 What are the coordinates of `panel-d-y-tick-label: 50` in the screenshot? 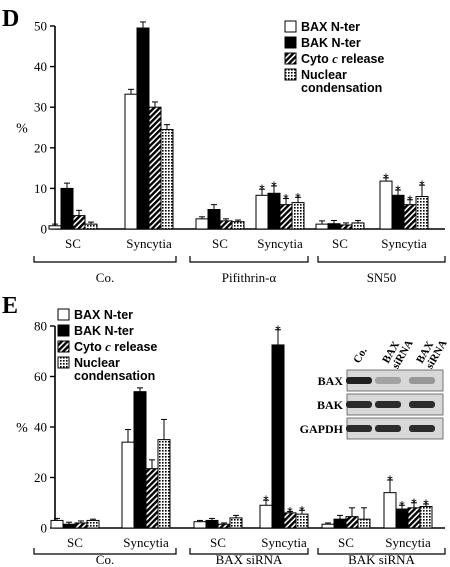 It's located at (40, 26).